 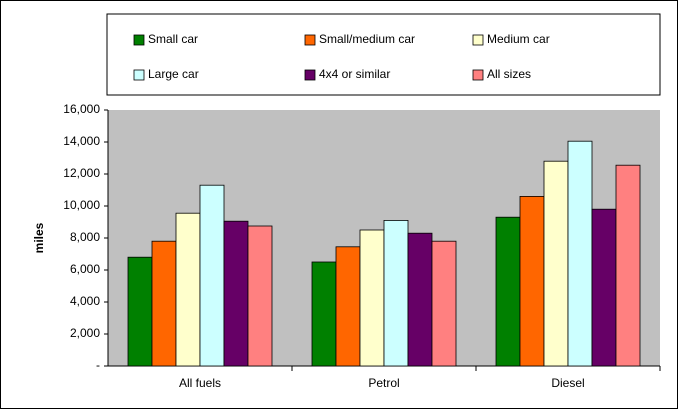 I want to click on legend-label: Medium car, so click(x=518, y=39).